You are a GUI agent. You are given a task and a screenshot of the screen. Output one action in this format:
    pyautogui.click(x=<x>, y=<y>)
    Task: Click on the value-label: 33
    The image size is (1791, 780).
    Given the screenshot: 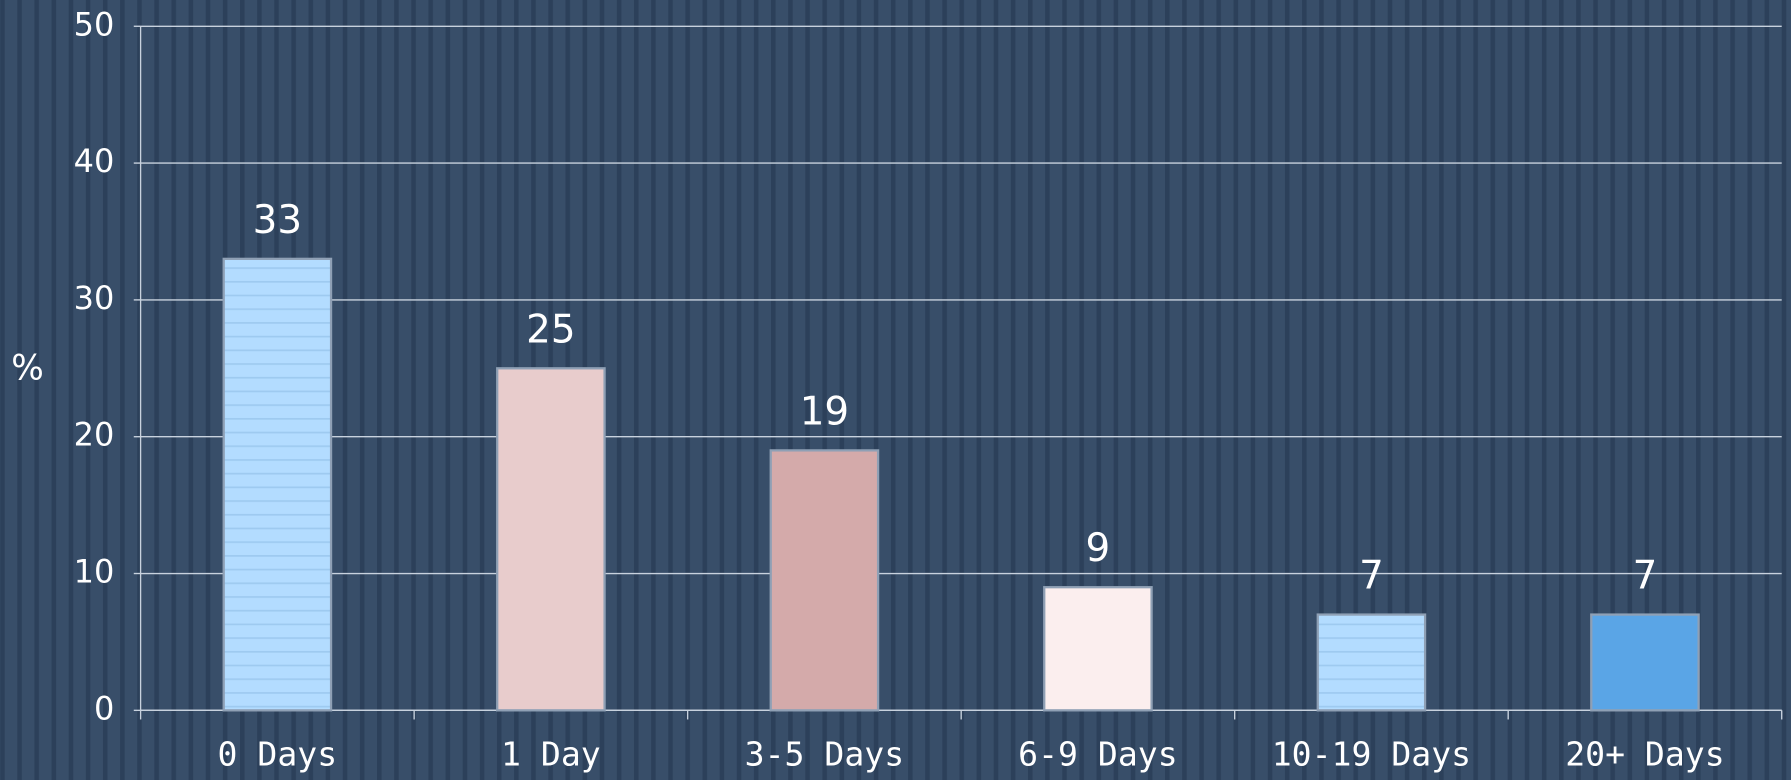 What is the action you would take?
    pyautogui.click(x=277, y=220)
    